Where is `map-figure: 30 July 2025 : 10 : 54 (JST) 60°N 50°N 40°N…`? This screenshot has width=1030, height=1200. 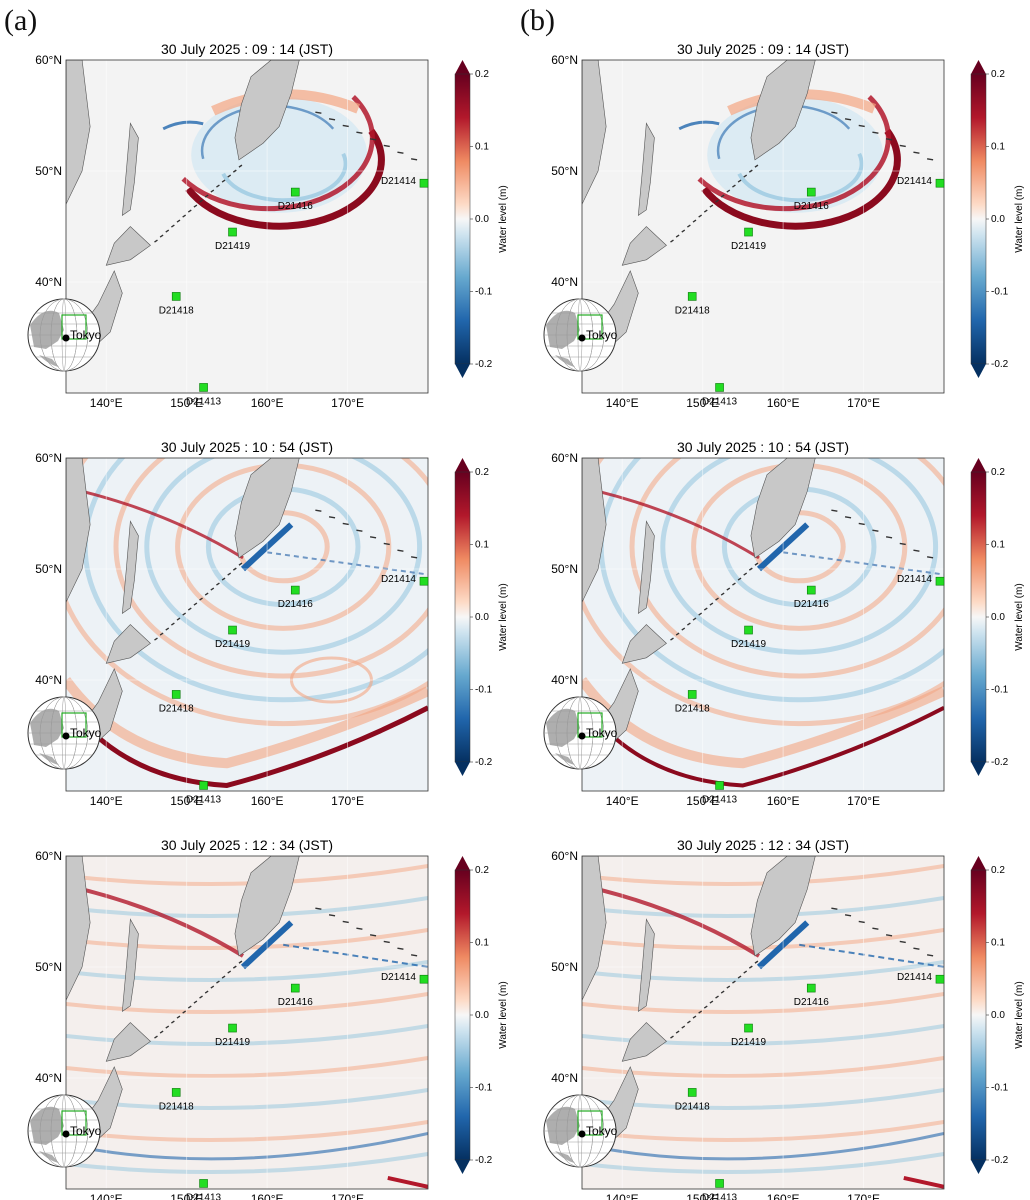 map-figure: 30 July 2025 : 10 : 54 (JST) 60°N 50°N 40°N… is located at coordinates (268, 623).